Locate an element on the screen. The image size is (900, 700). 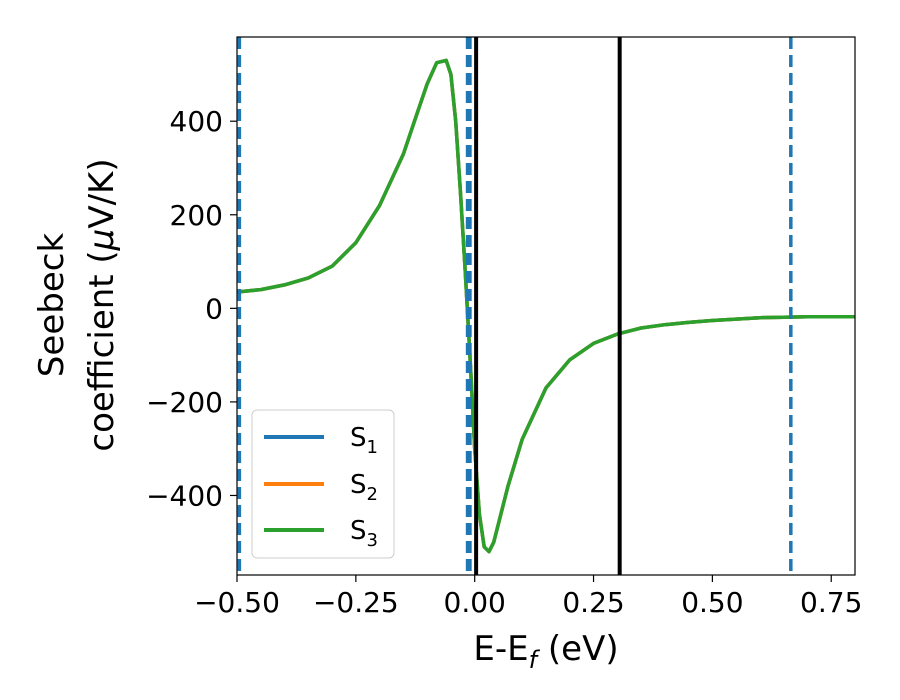
legend: S1 S2 S3 is located at coordinates (323, 484).